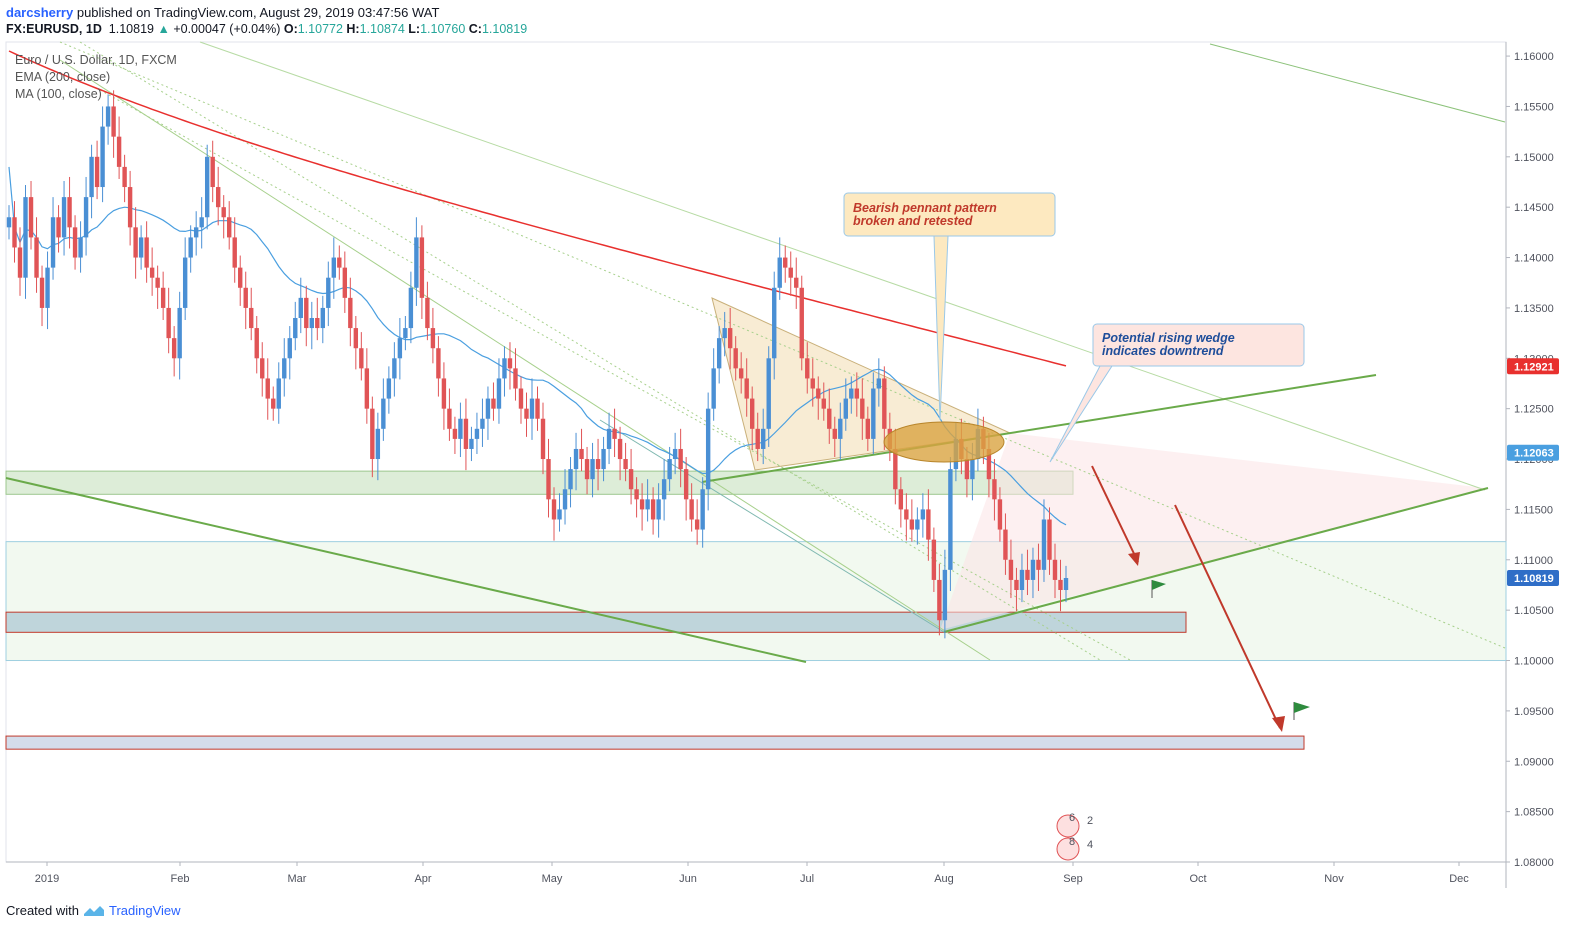 The image size is (1588, 939). I want to click on open-value: 1.10772, so click(320, 29).